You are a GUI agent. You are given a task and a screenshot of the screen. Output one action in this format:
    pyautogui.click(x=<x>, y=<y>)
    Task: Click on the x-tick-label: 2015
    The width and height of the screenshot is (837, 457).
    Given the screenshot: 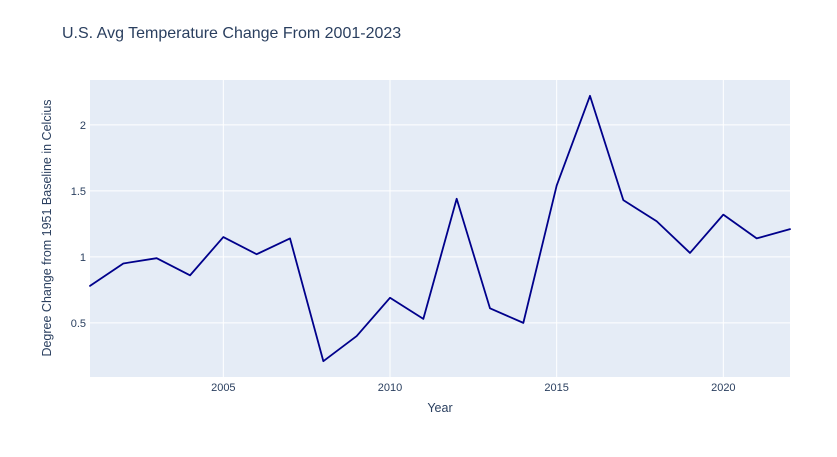 What is the action you would take?
    pyautogui.click(x=556, y=388)
    